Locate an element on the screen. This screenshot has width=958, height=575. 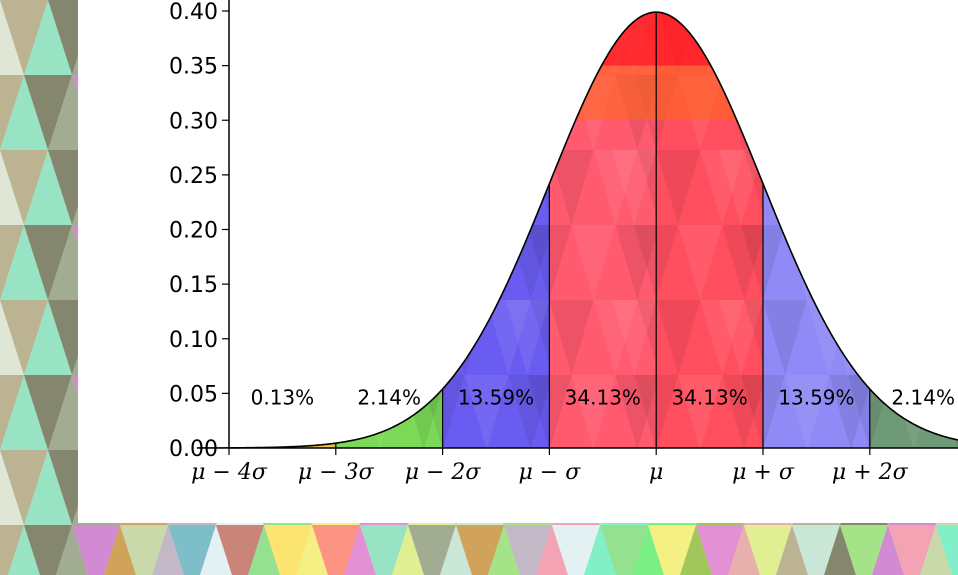
x-tick-label: μ − 3σ is located at coordinates (336, 472).